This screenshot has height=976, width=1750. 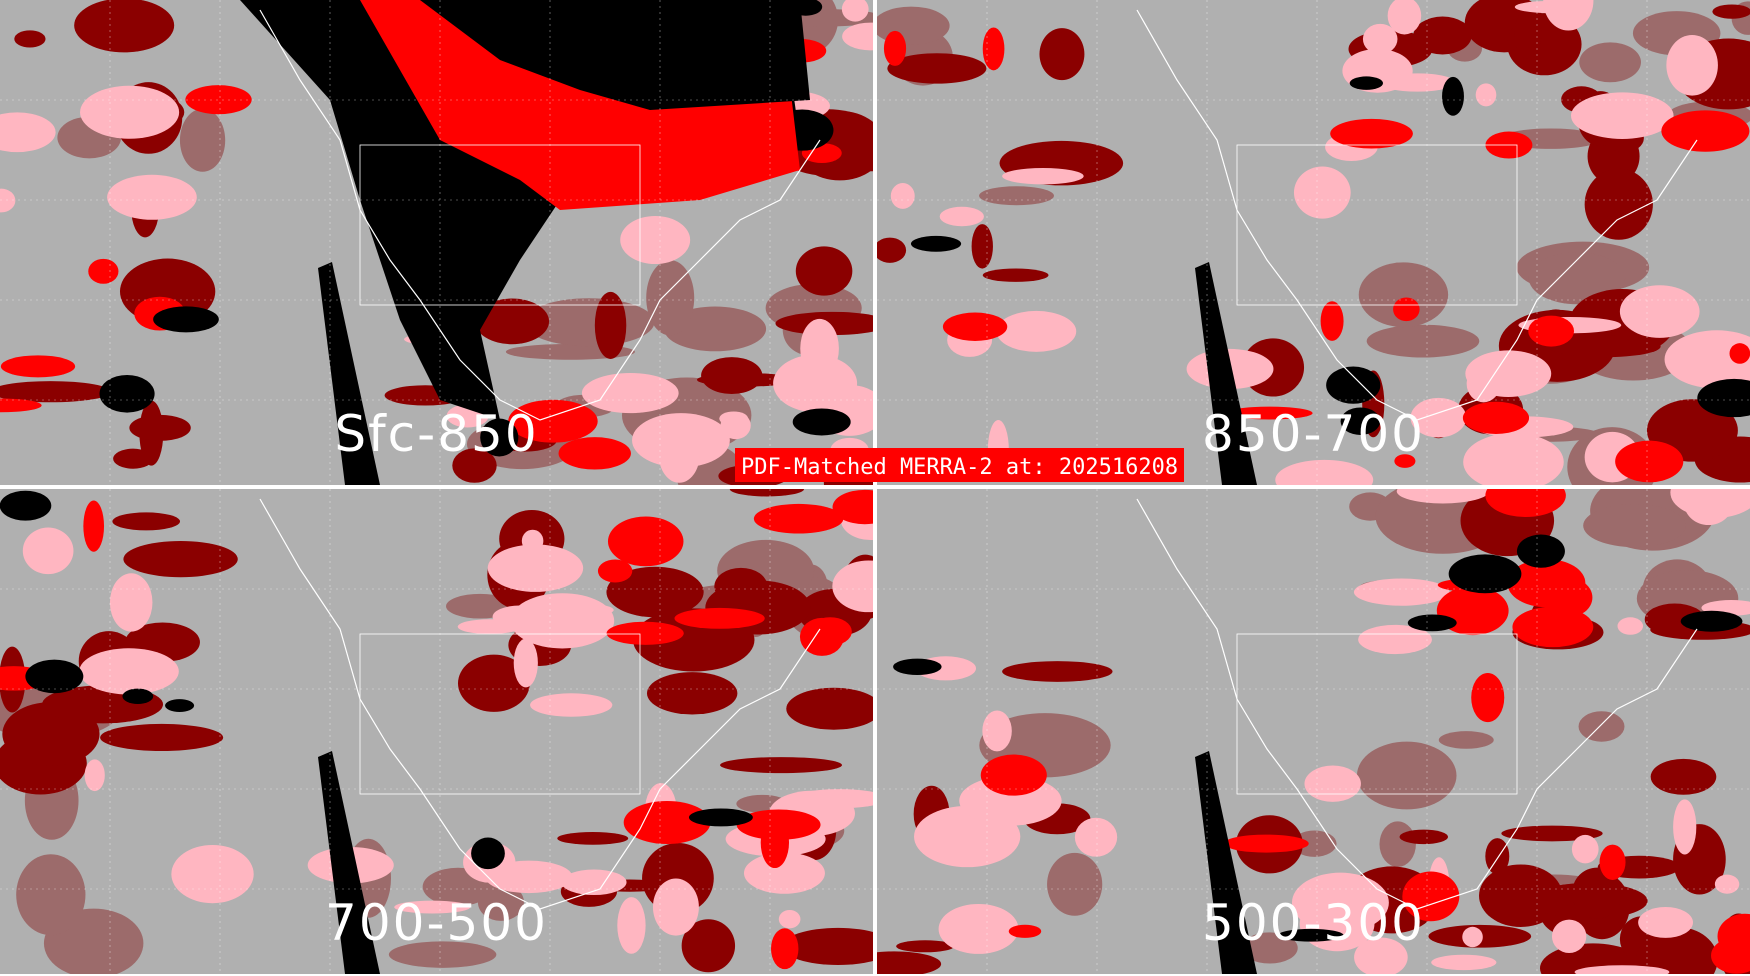 I want to click on panel-label: Sfc-850, so click(x=436, y=434).